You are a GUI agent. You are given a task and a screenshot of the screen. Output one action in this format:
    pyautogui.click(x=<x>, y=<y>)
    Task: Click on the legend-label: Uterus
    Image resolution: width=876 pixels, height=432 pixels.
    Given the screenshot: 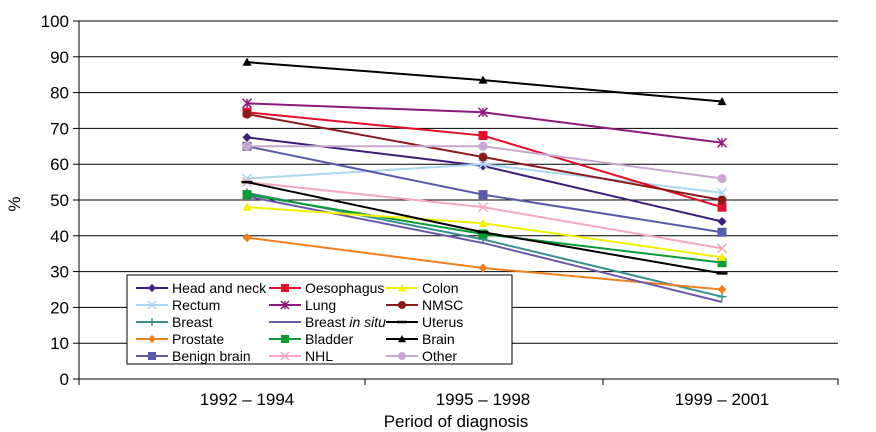 What is the action you would take?
    pyautogui.click(x=442, y=322)
    